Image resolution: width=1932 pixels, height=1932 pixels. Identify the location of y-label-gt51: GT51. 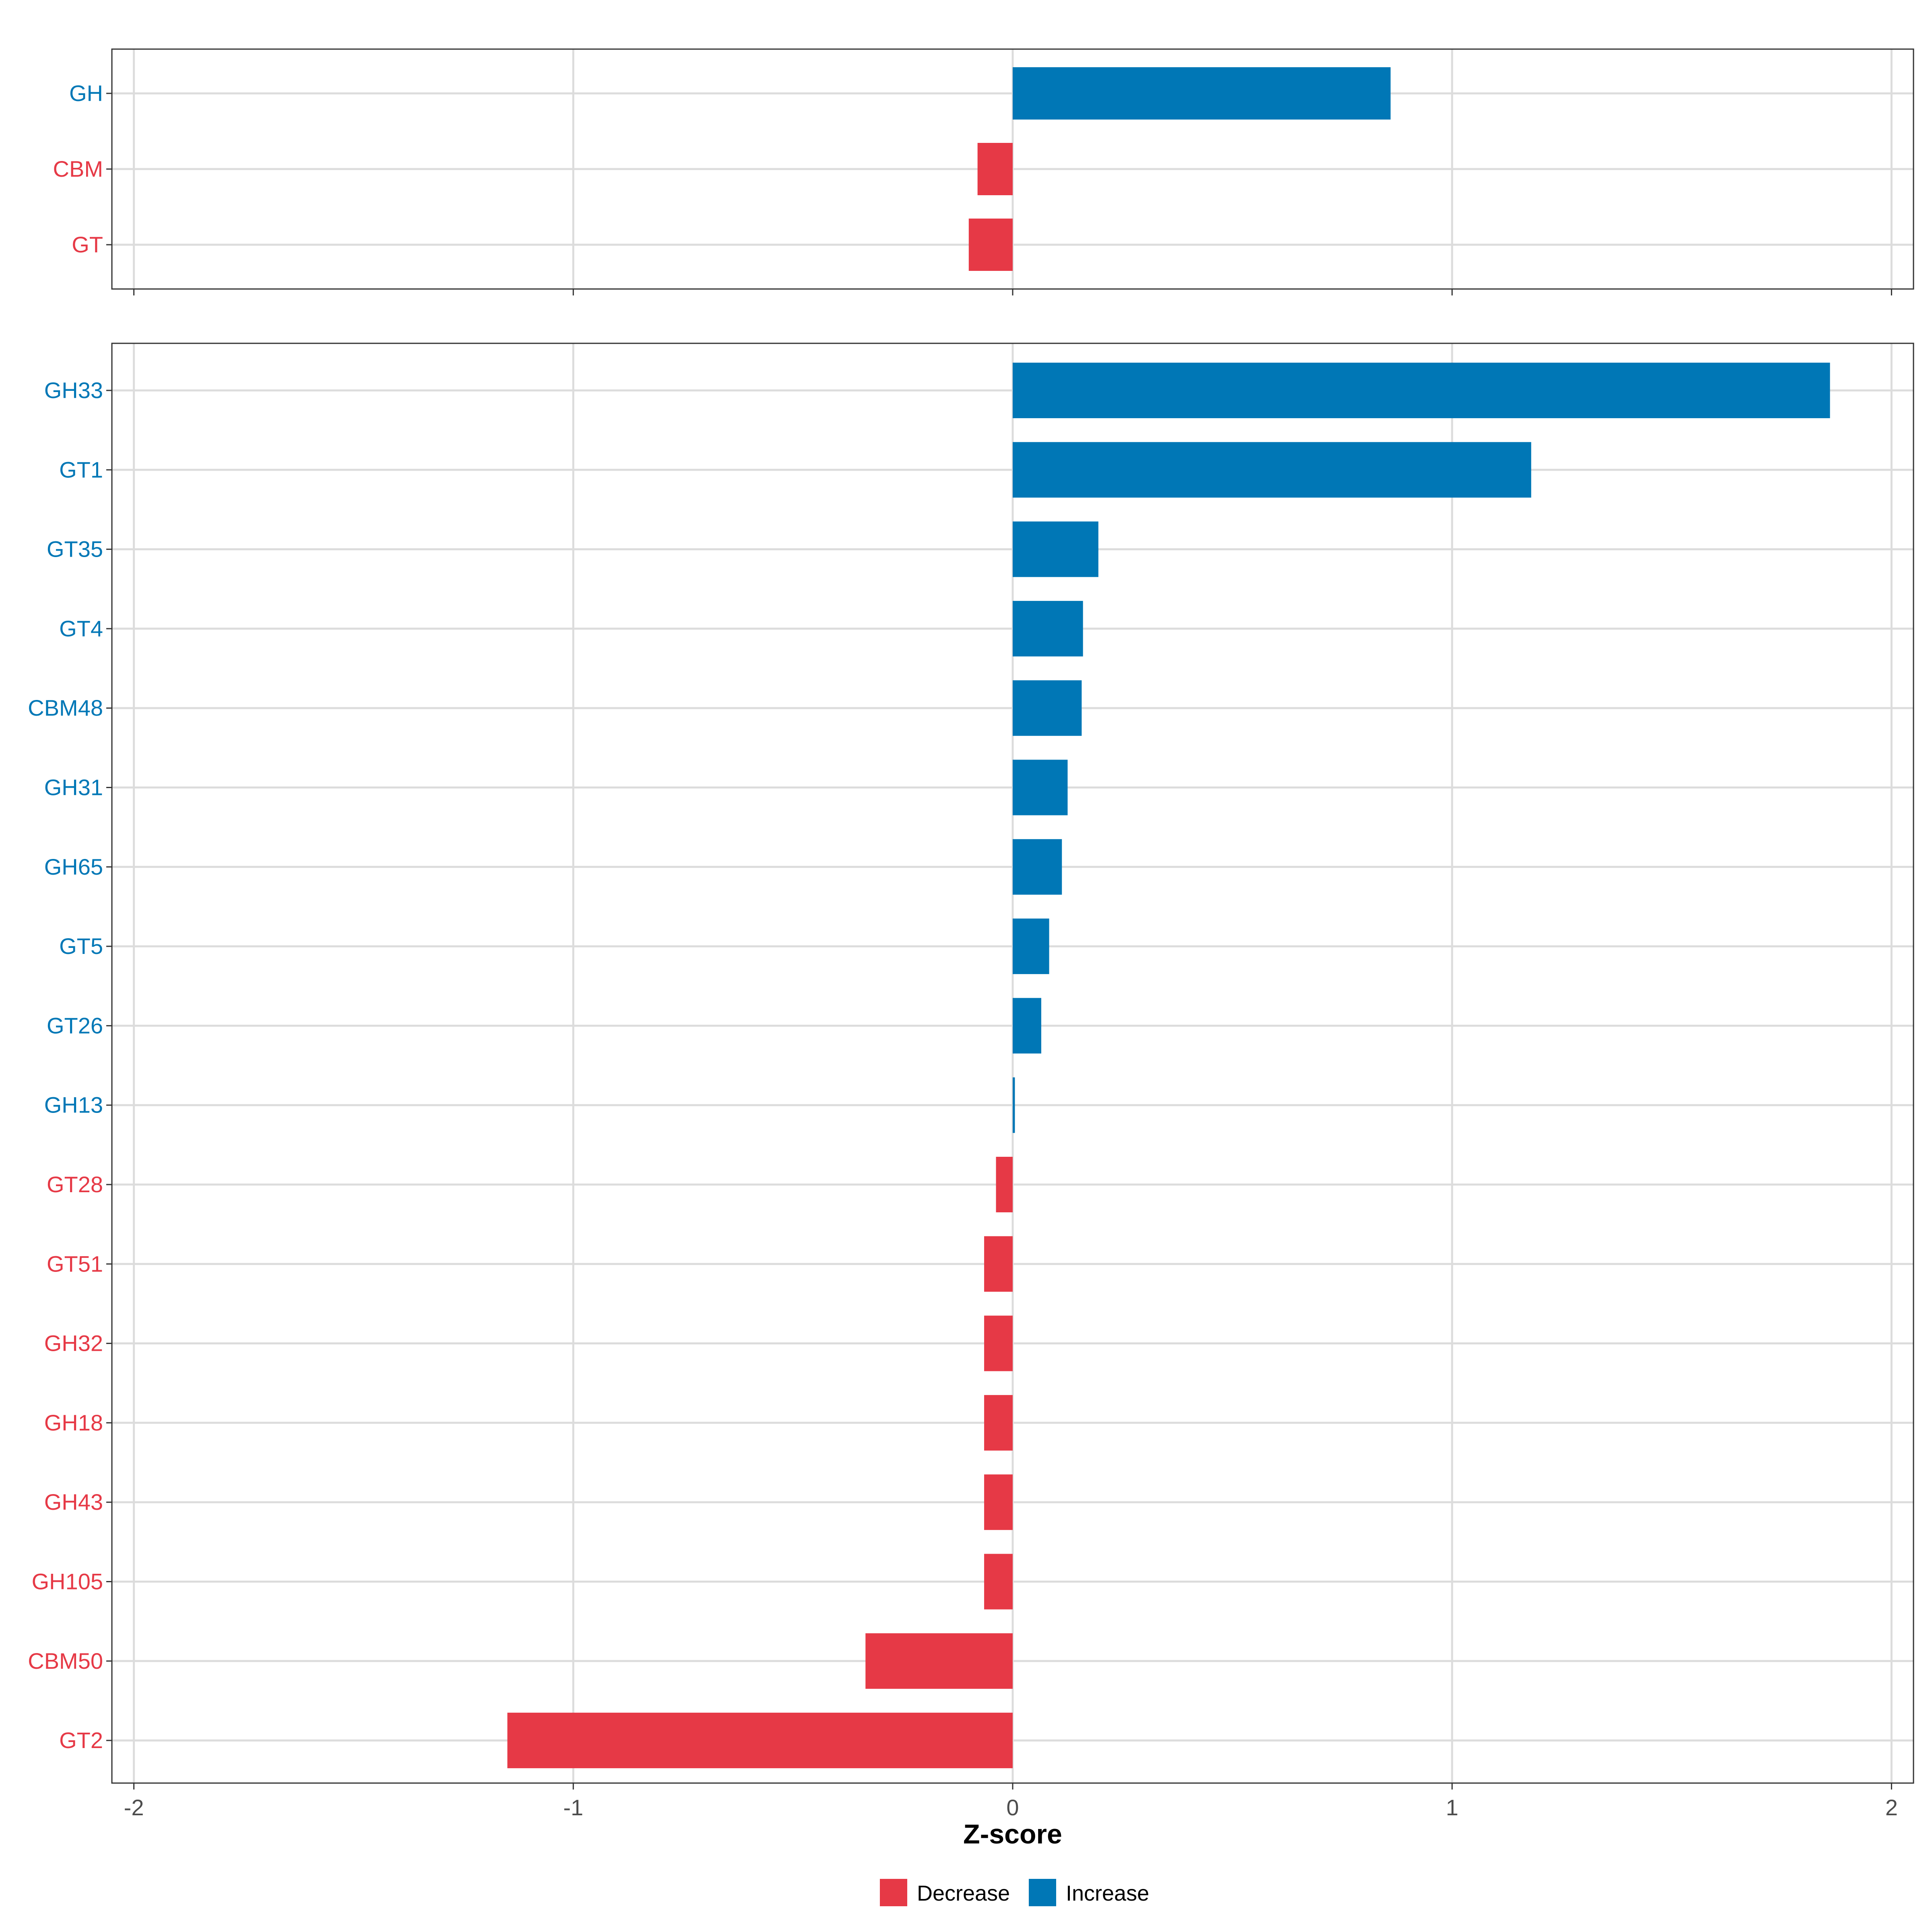
(75, 1263).